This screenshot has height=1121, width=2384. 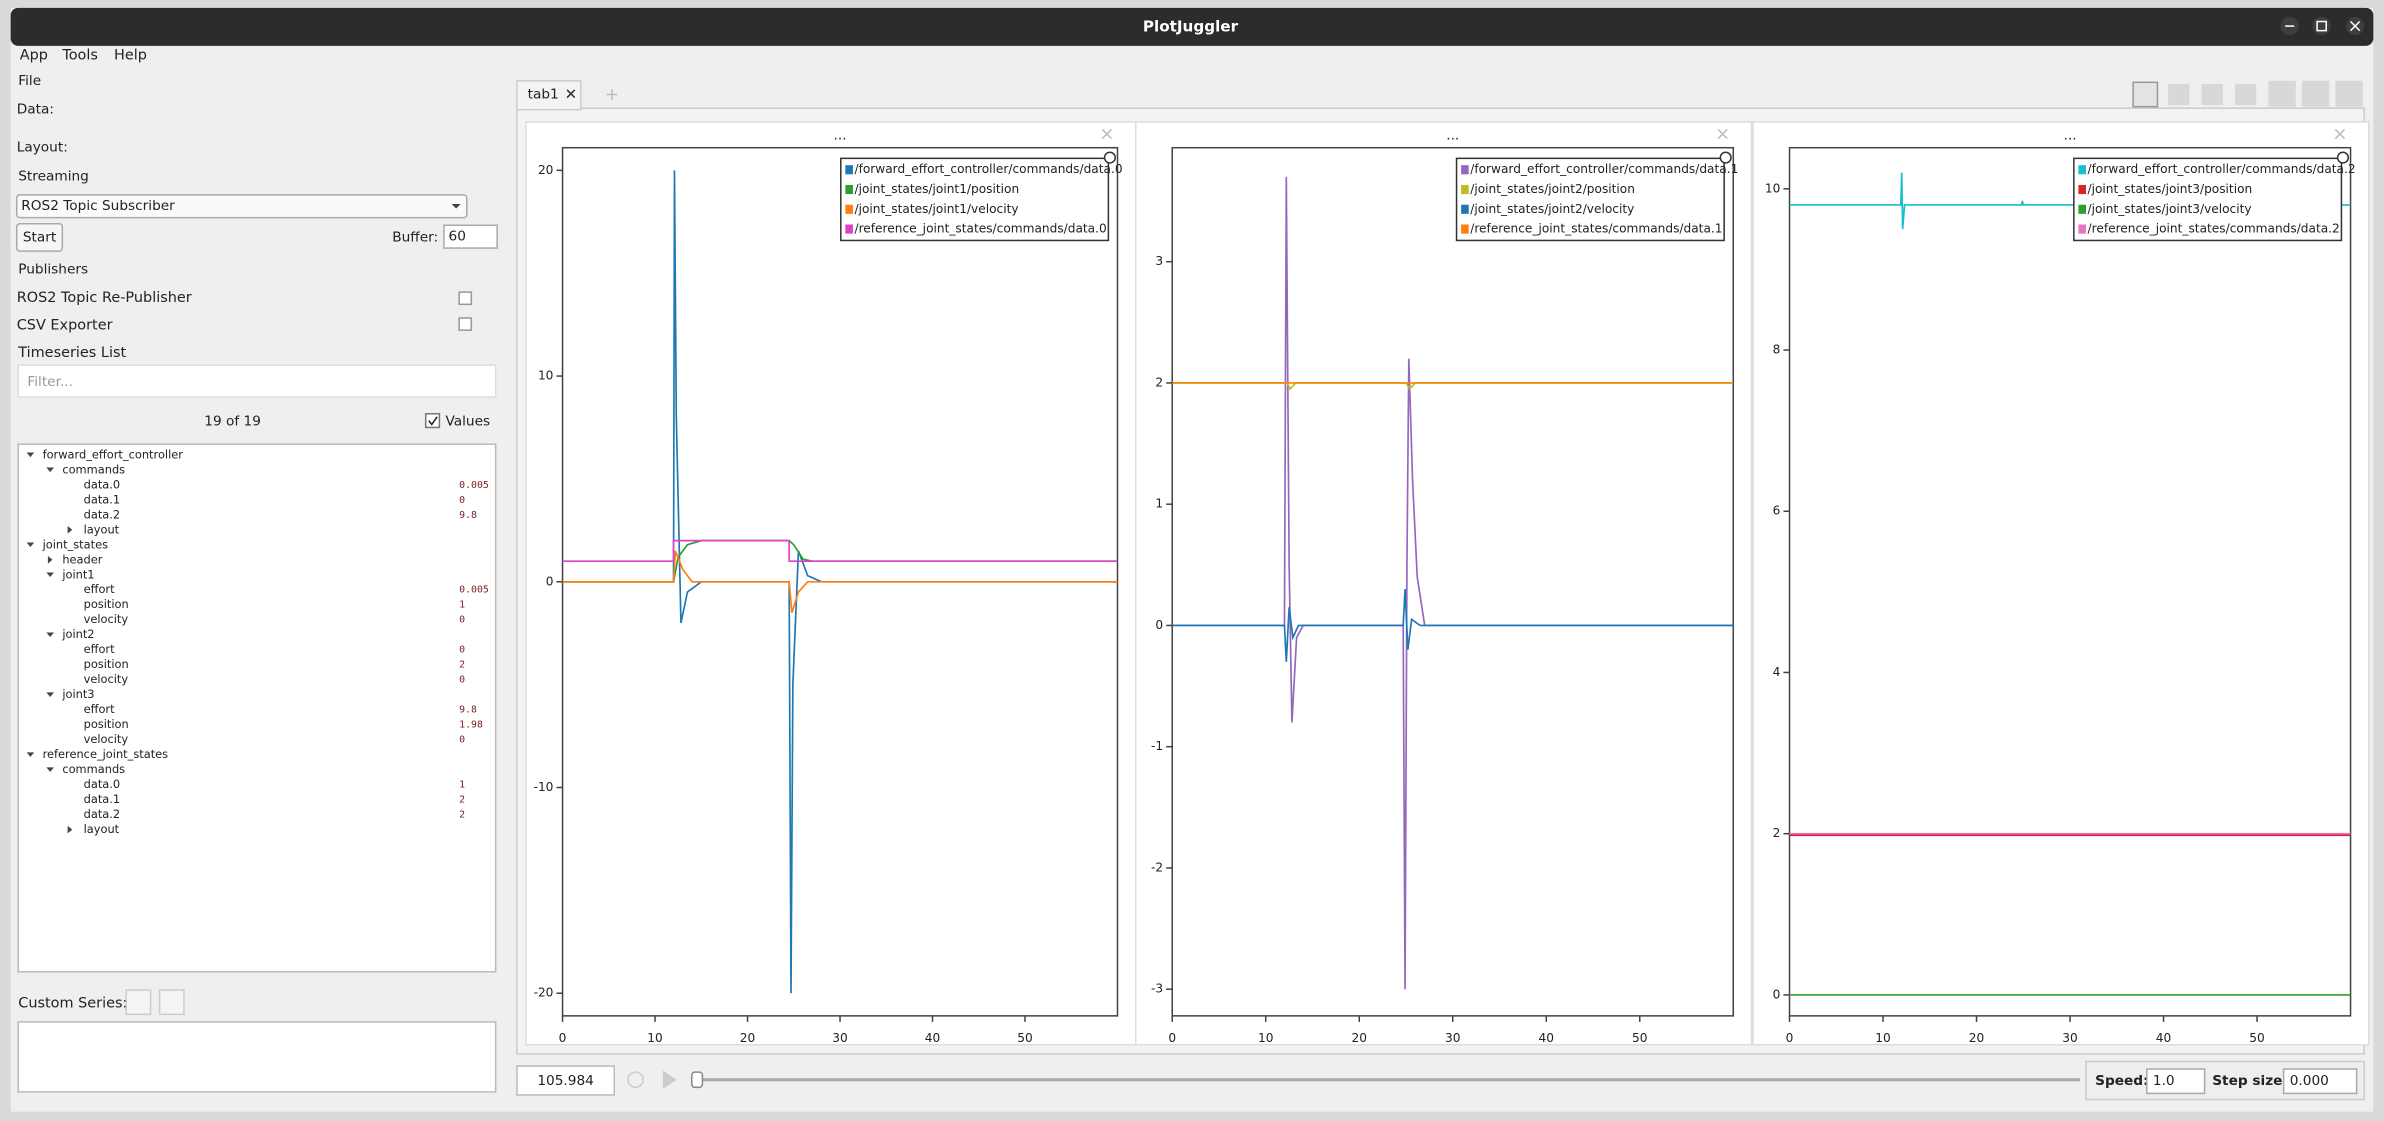 I want to click on tree-label: joint1, so click(x=77, y=574).